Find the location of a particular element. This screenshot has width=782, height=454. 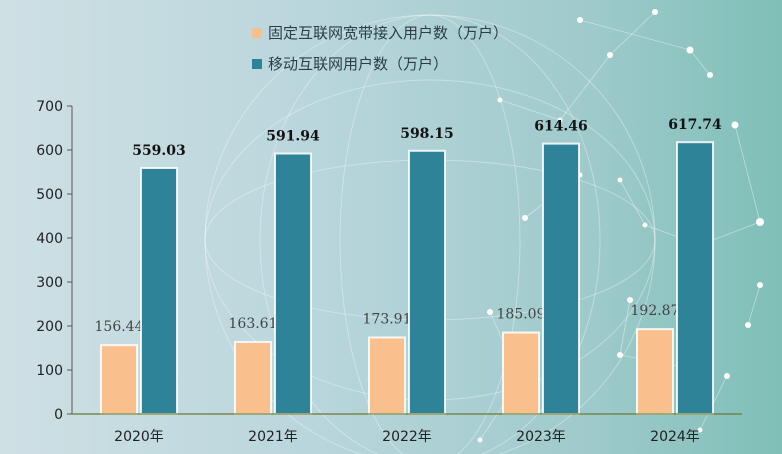

data-label-mobile-internet: 591.94 is located at coordinates (293, 137).